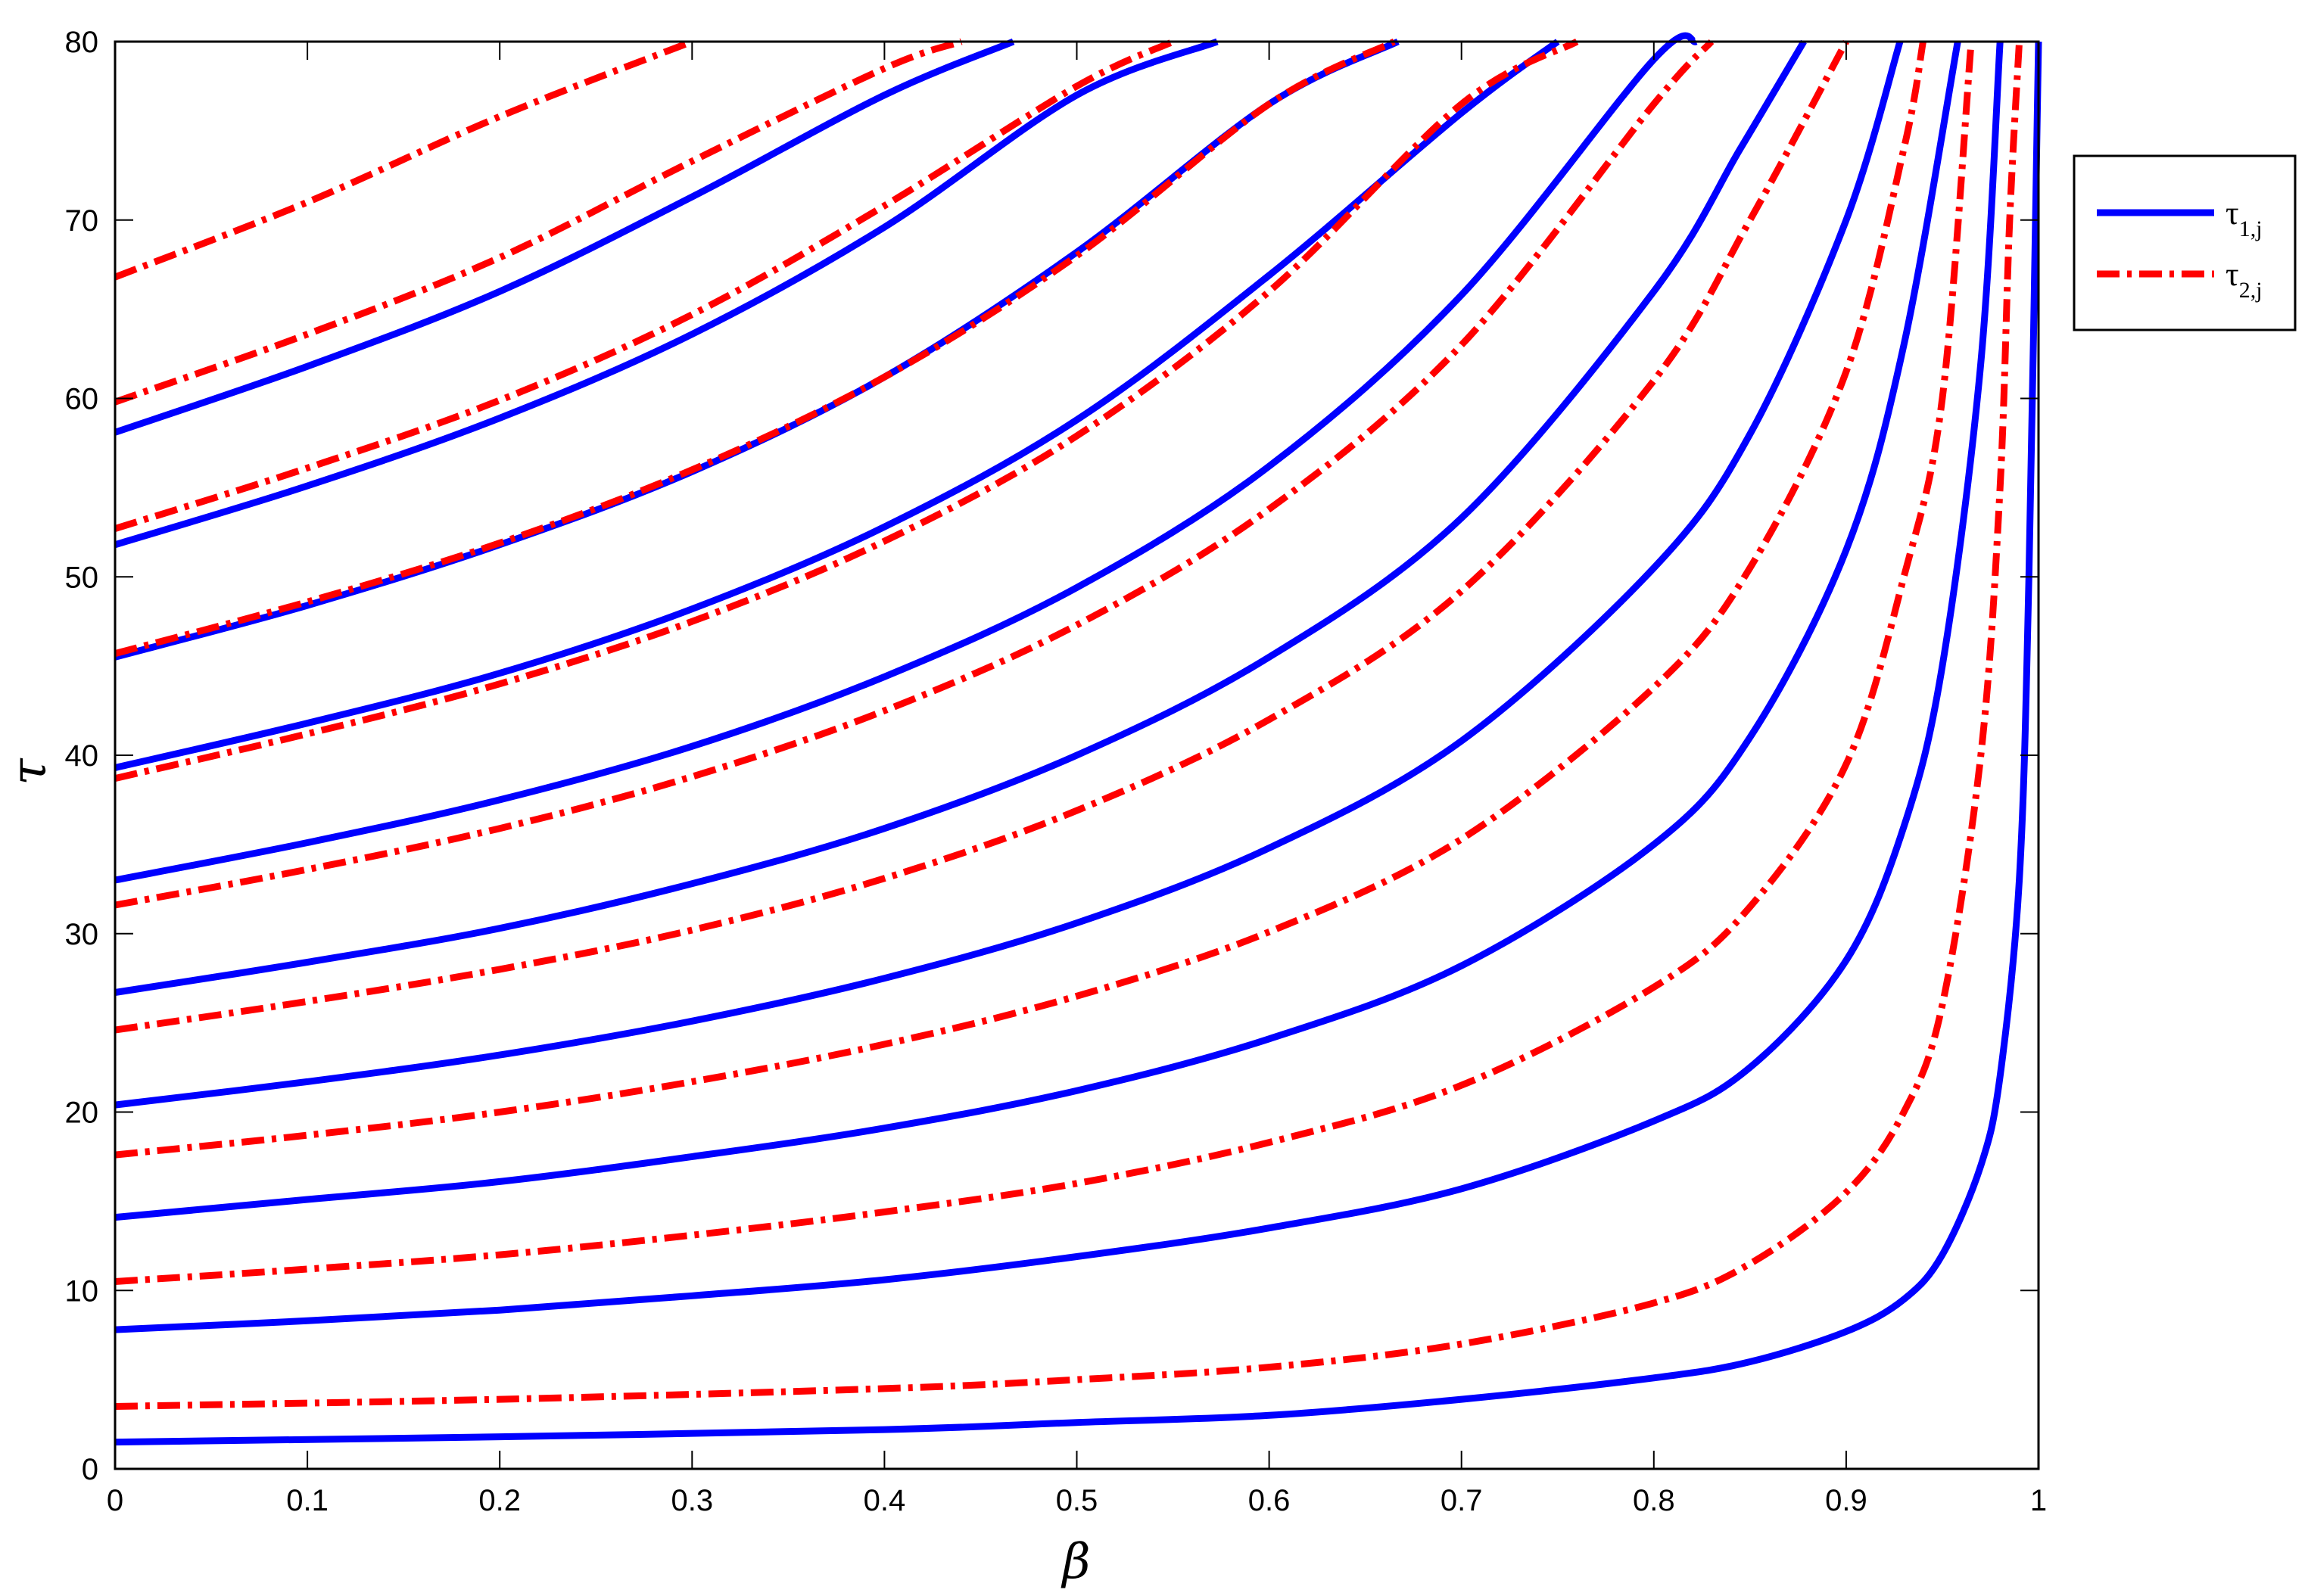 This screenshot has width=2308, height=1596. I want to click on legend-box, so click(2185, 242).